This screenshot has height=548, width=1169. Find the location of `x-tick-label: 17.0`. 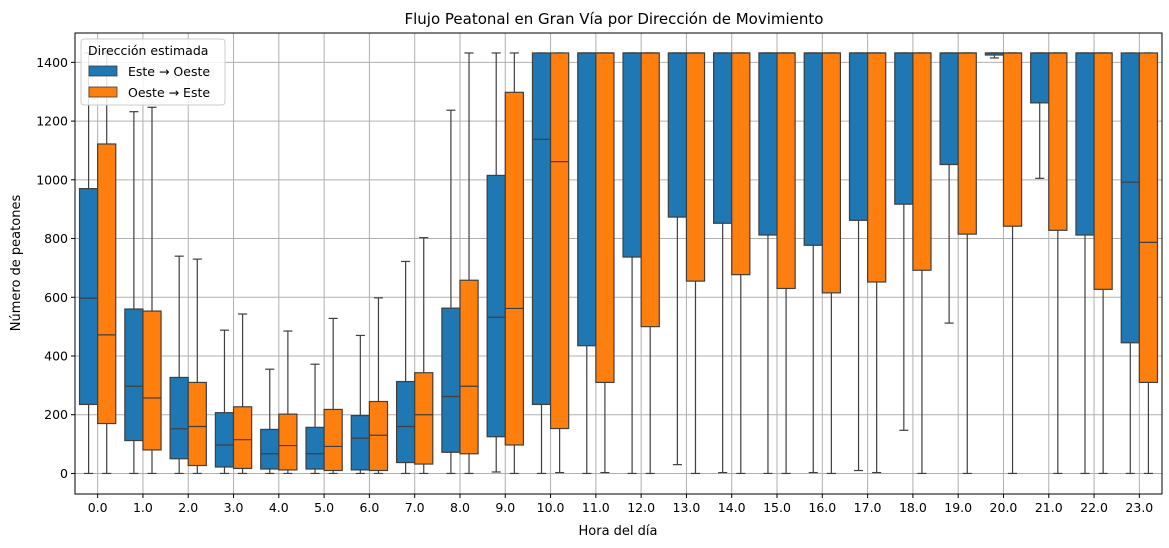

x-tick-label: 17.0 is located at coordinates (868, 507).